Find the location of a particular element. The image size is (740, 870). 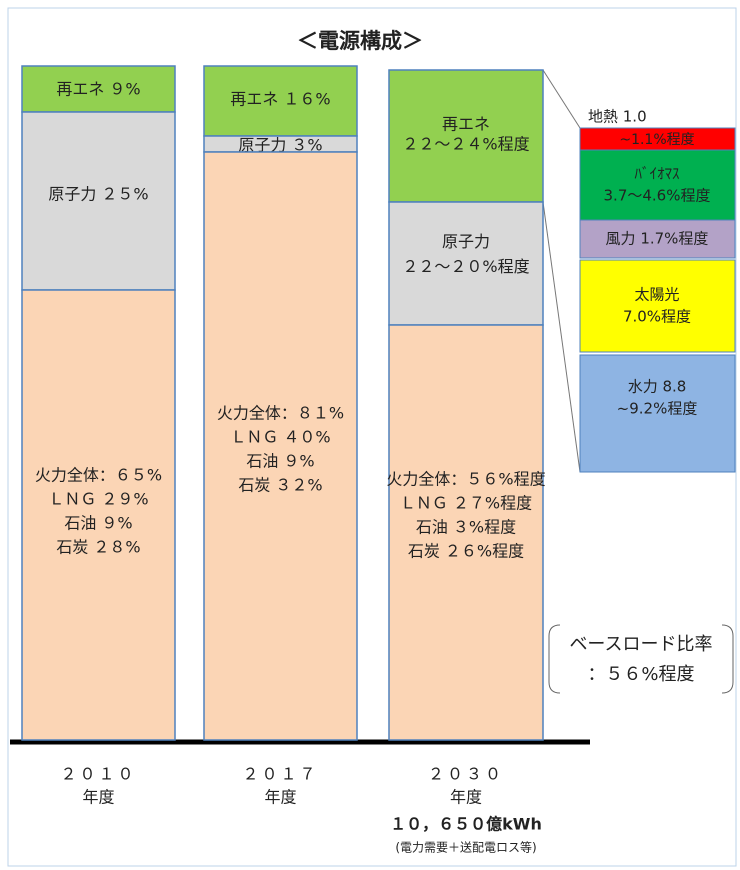

segment-label: 石炭 ３２% is located at coordinates (280, 485).